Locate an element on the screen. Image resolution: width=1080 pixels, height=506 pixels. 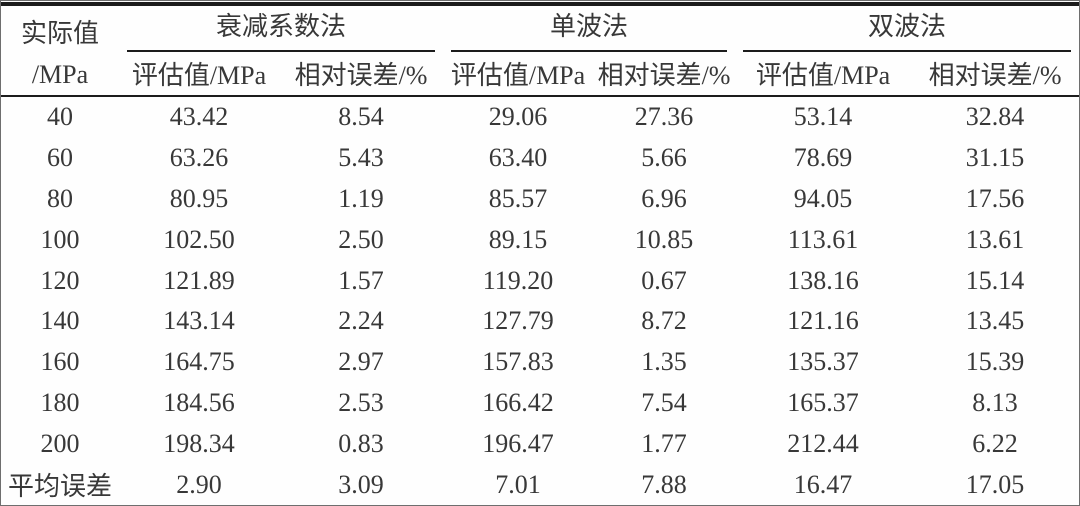
table-cell: 119.20 is located at coordinates (518, 280).